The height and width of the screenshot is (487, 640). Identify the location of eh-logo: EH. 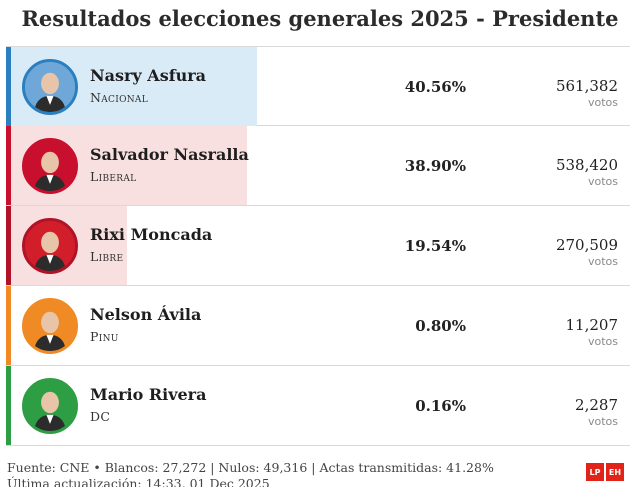
(615, 472).